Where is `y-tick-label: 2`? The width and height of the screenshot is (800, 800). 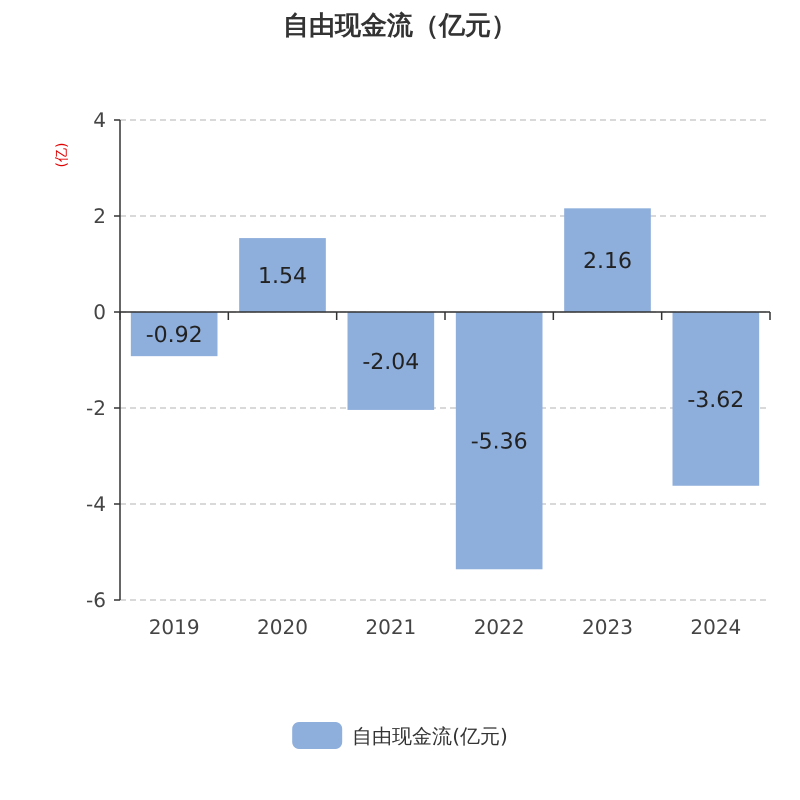 y-tick-label: 2 is located at coordinates (99, 216).